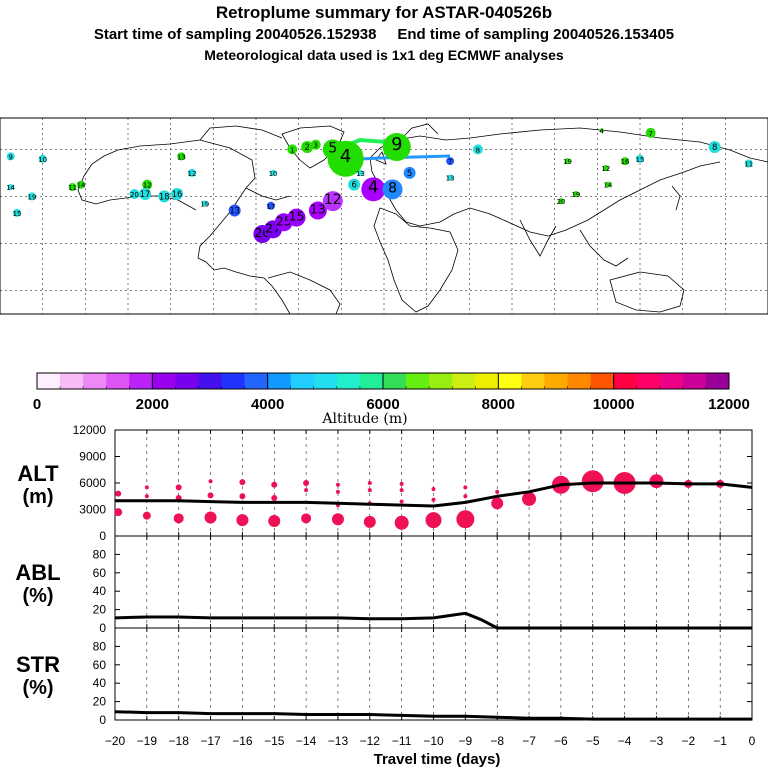 This screenshot has height=768, width=768. What do you see at coordinates (164, 196) in the screenshot?
I see `map-bubble-label: 18` at bounding box center [164, 196].